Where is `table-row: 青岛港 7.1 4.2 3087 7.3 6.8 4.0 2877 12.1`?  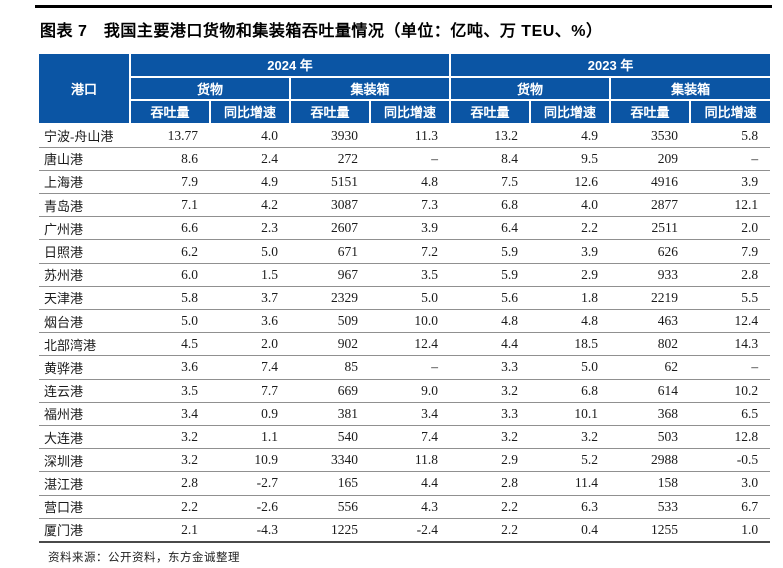
table-row: 青岛港 7.1 4.2 3087 7.3 6.8 4.0 2877 12.1 is located at coordinates (405, 205).